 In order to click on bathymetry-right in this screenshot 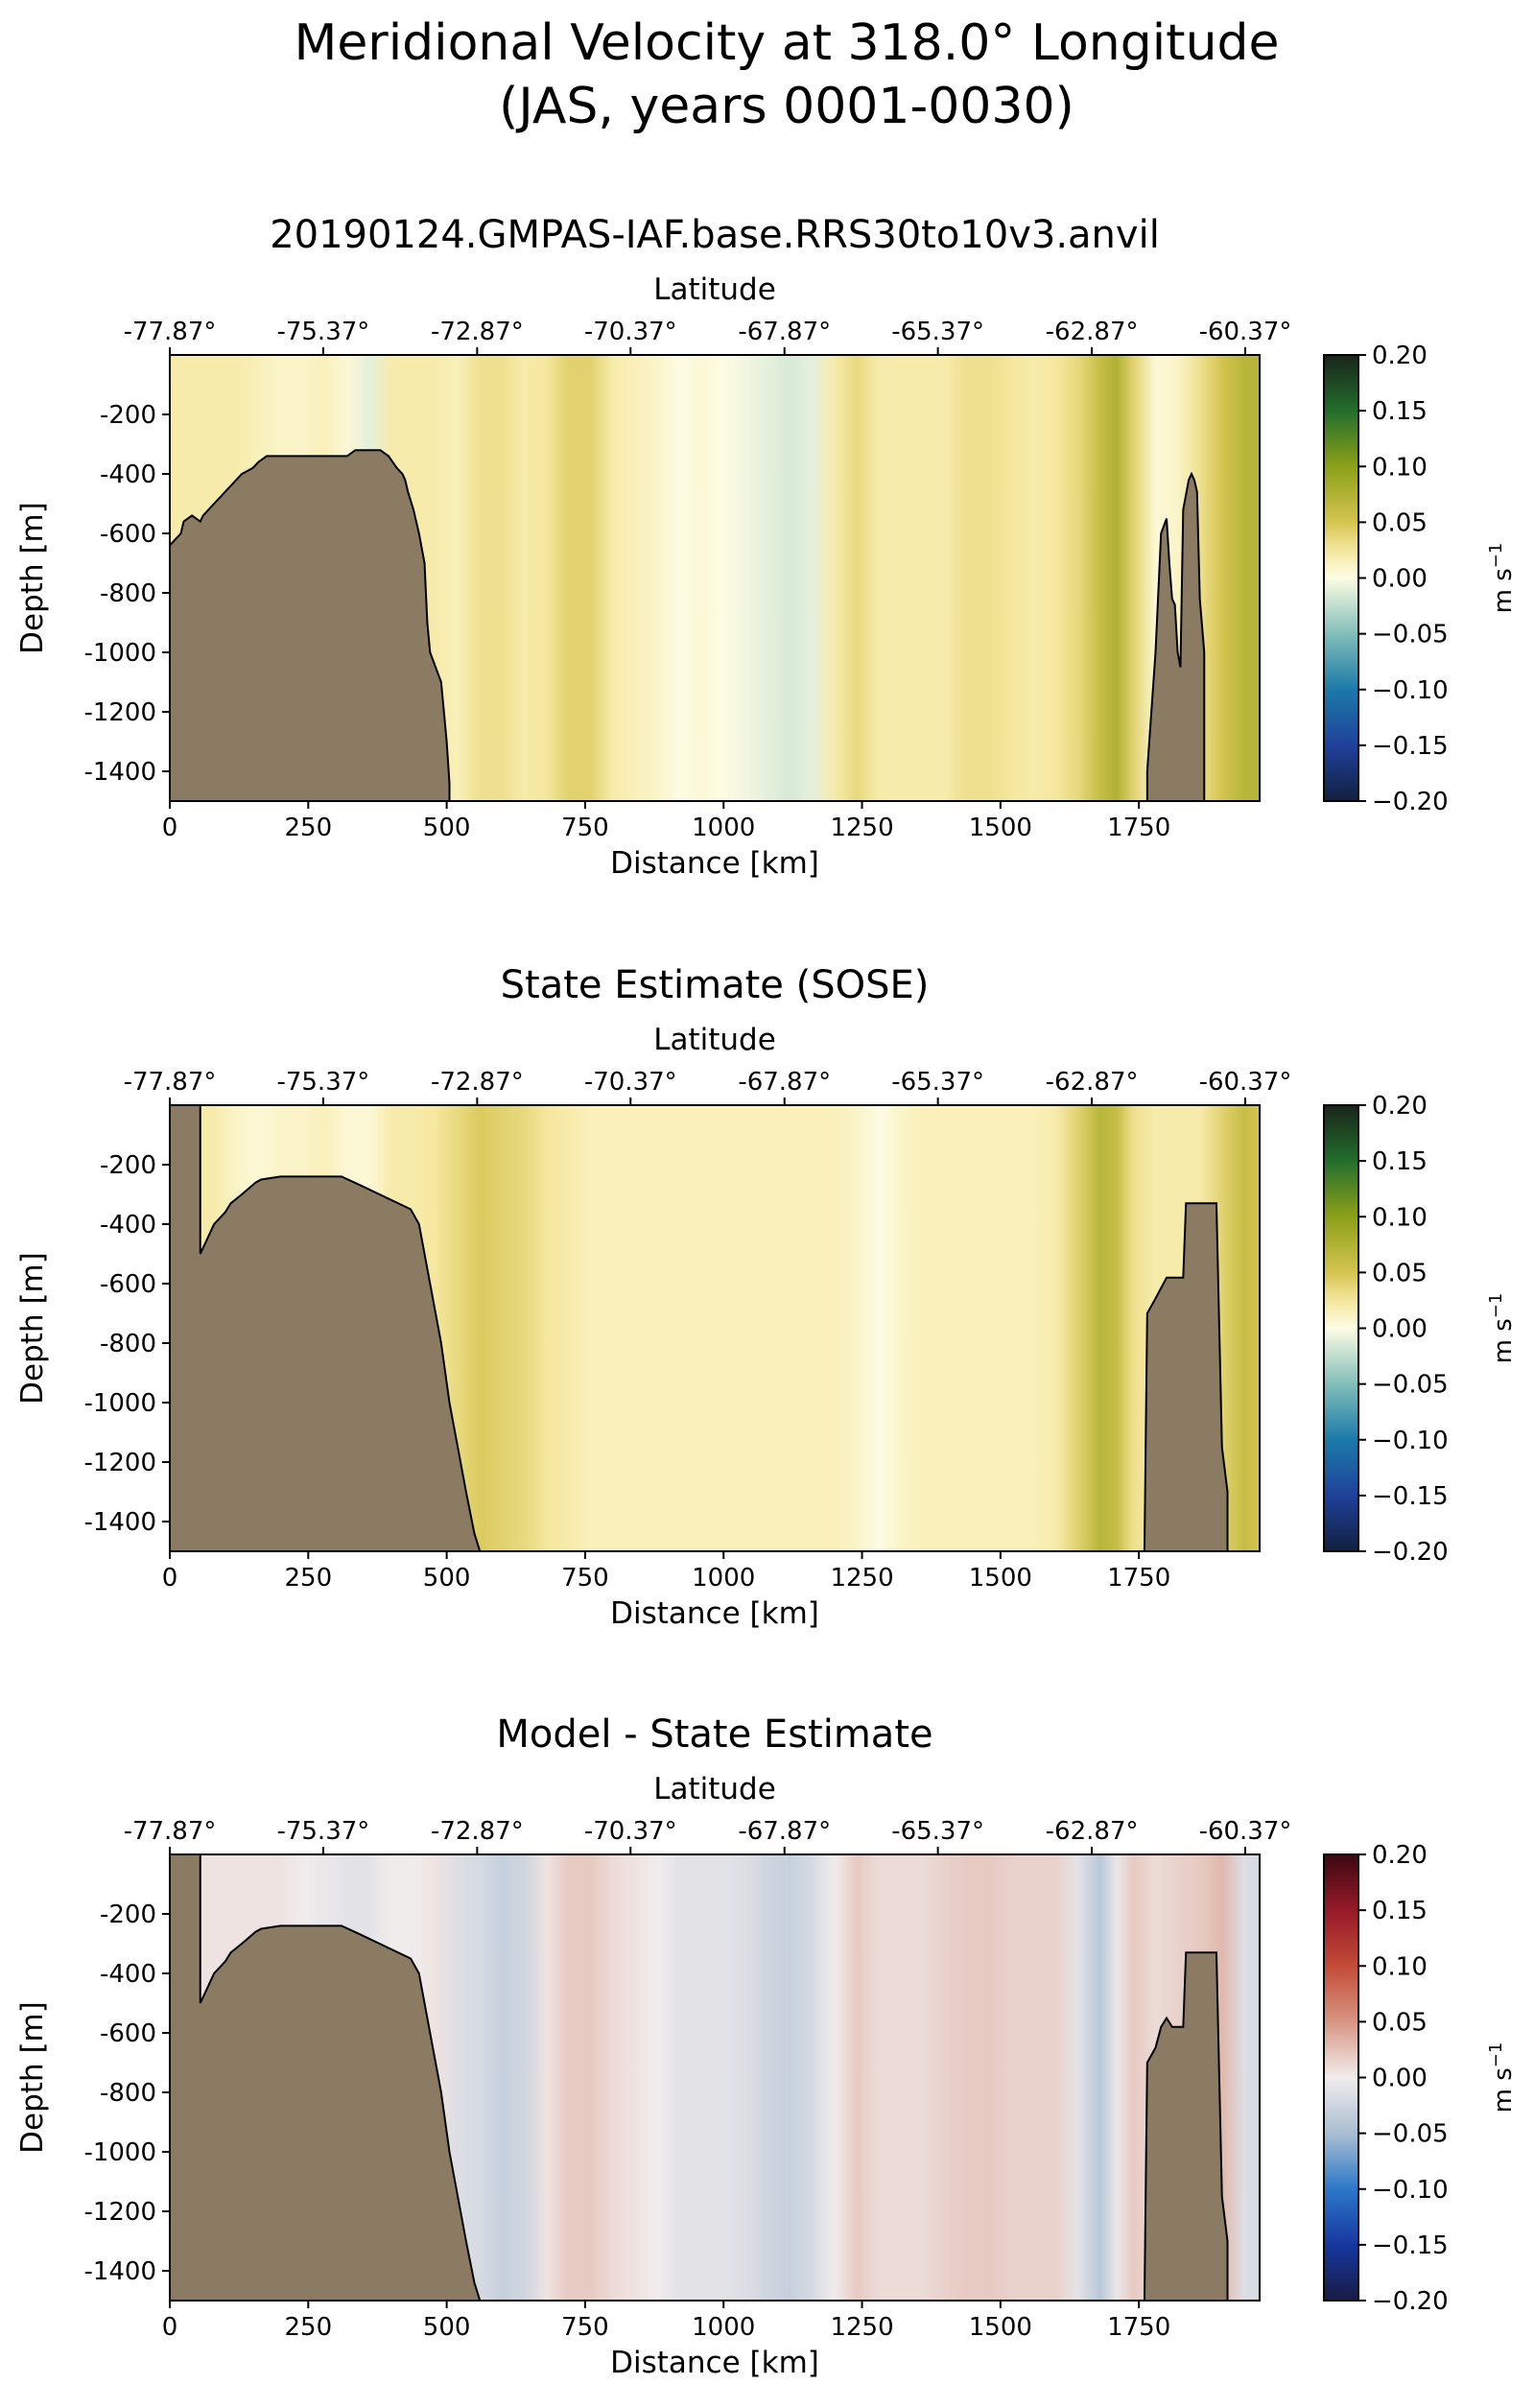, I will do `click(1176, 636)`.